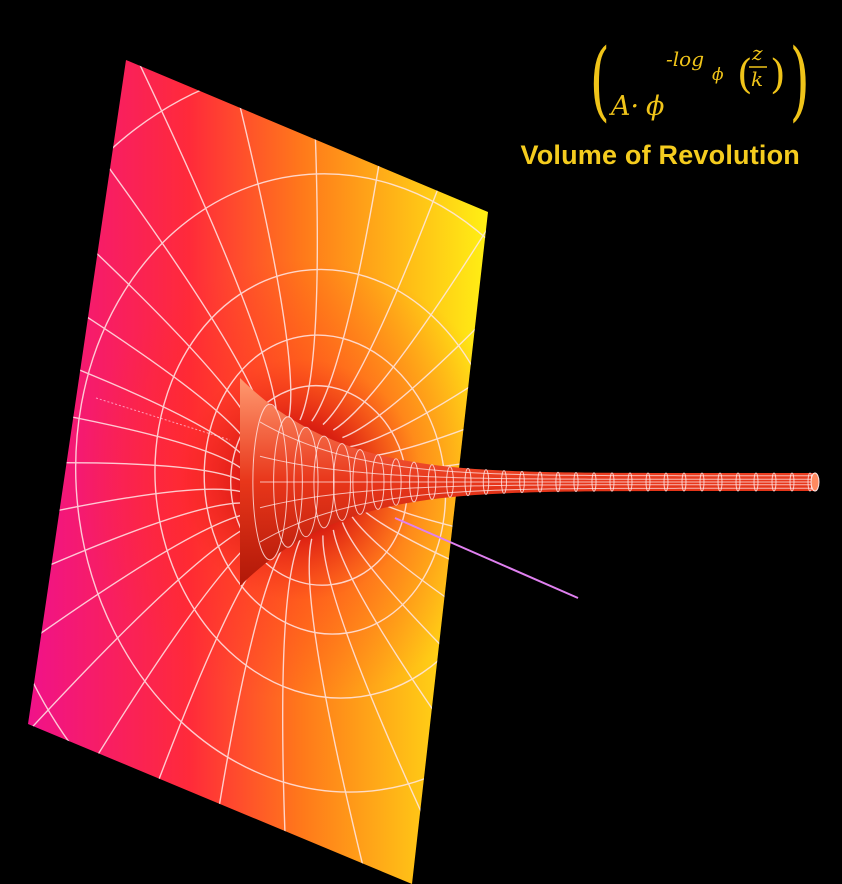 The height and width of the screenshot is (884, 842). Describe the element at coordinates (757, 53) in the screenshot. I see `formula-numerator: z` at that location.